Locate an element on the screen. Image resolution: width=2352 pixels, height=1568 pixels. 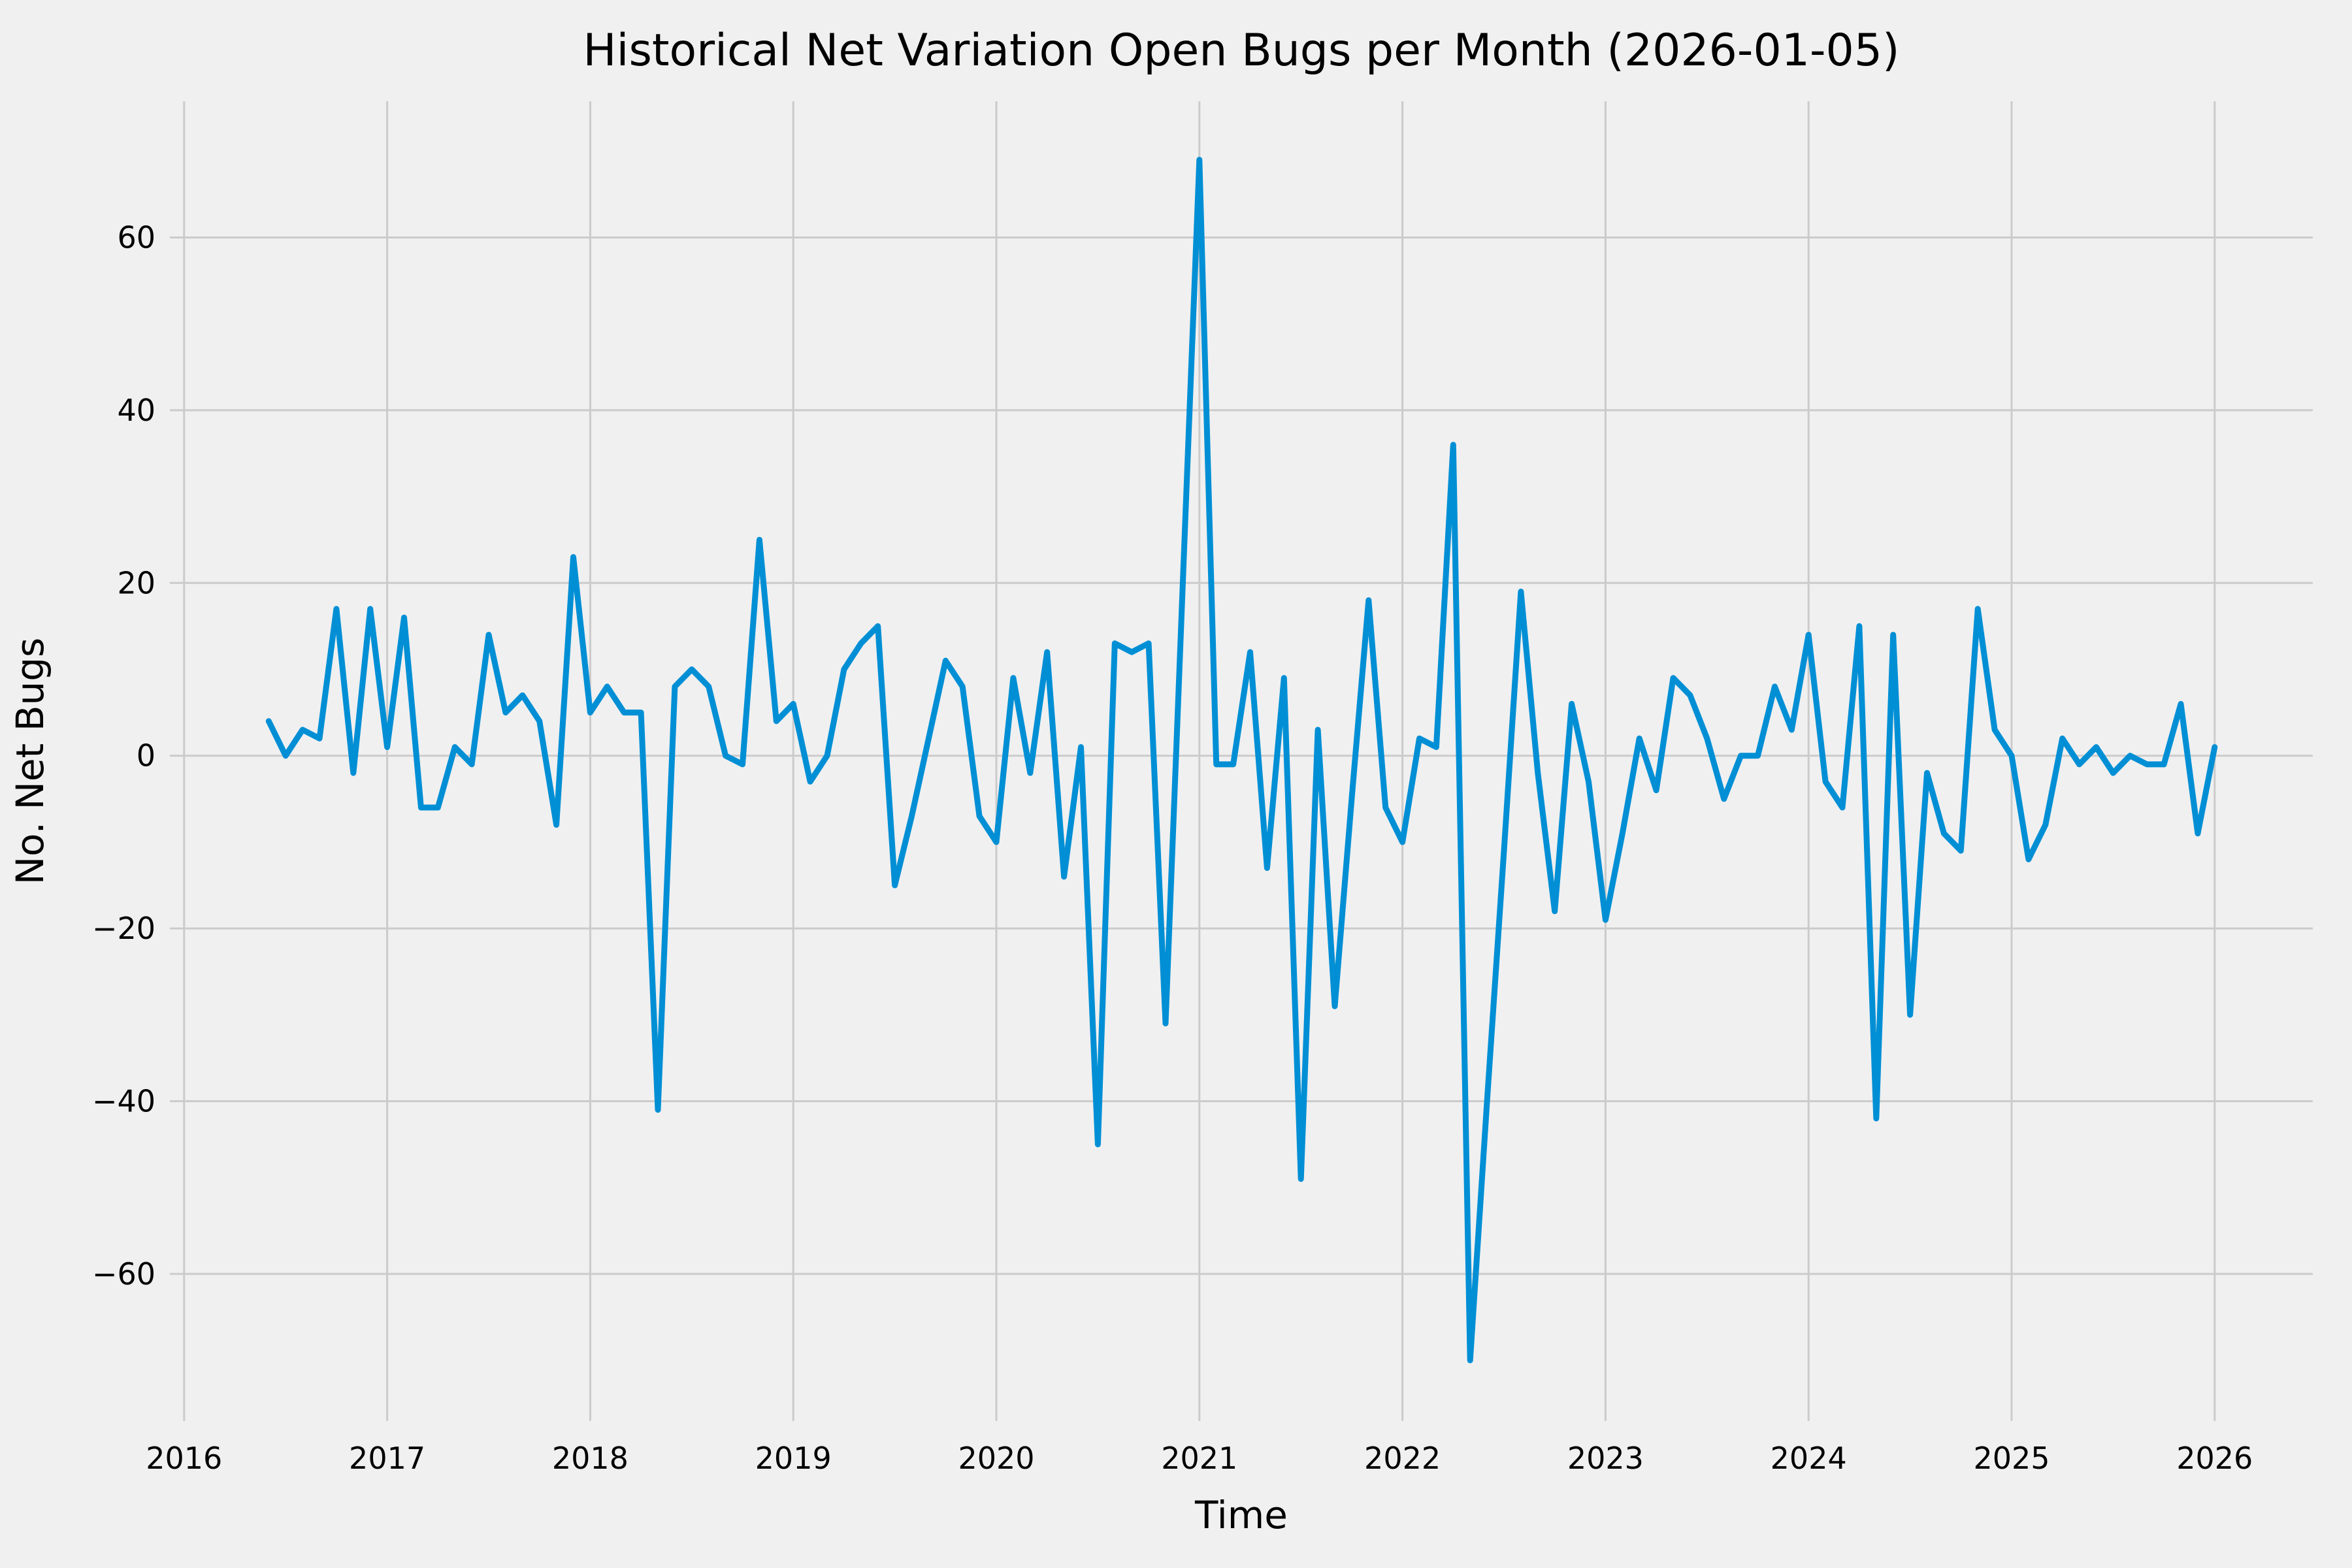
x-axis-label: Time is located at coordinates (1241, 1515).